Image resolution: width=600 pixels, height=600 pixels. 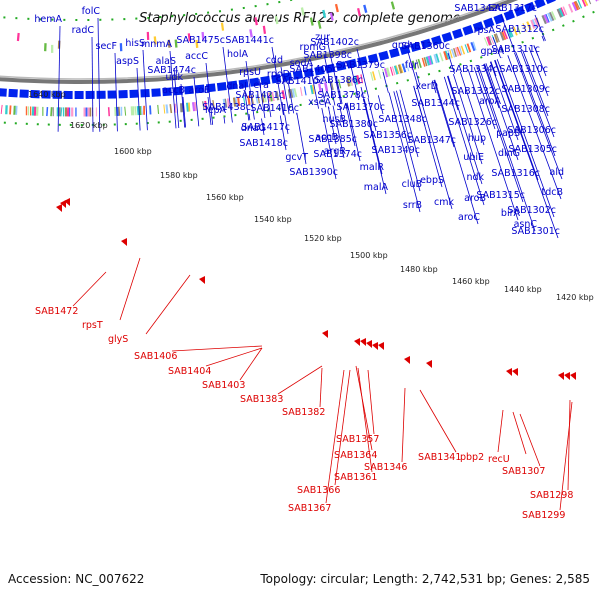 What do you see at coordinates (278, 74) in the screenshot?
I see `forward-gene-label: rpoD` at bounding box center [278, 74].